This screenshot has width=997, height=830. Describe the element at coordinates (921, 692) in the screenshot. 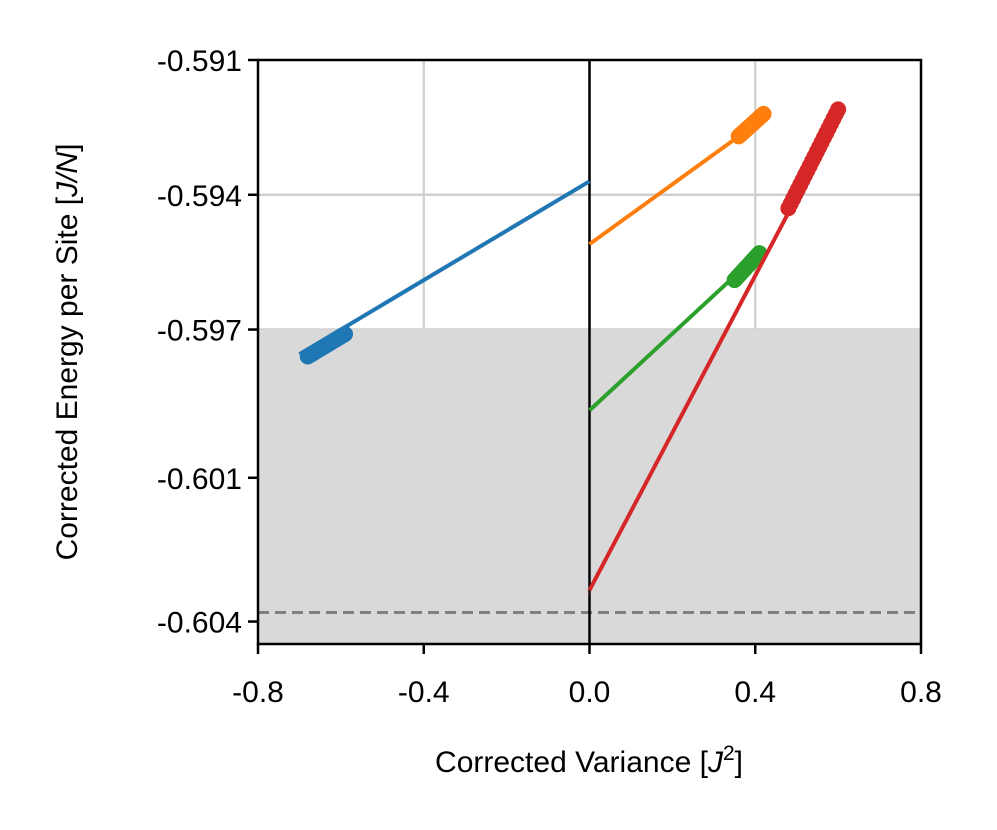

I see `x-tick-label: 0.8` at that location.